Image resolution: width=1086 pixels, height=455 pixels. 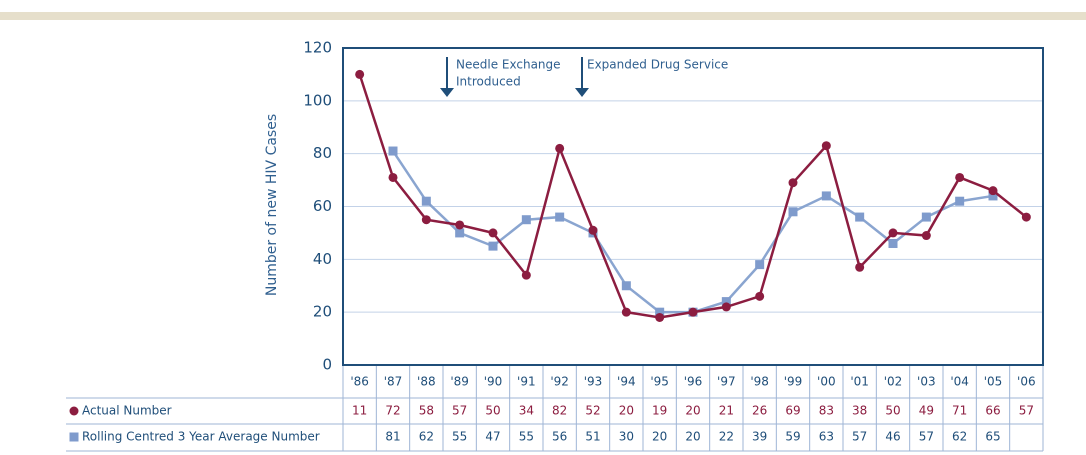 What do you see at coordinates (426, 382) in the screenshot?
I see `x-tick-label: '88` at bounding box center [426, 382].